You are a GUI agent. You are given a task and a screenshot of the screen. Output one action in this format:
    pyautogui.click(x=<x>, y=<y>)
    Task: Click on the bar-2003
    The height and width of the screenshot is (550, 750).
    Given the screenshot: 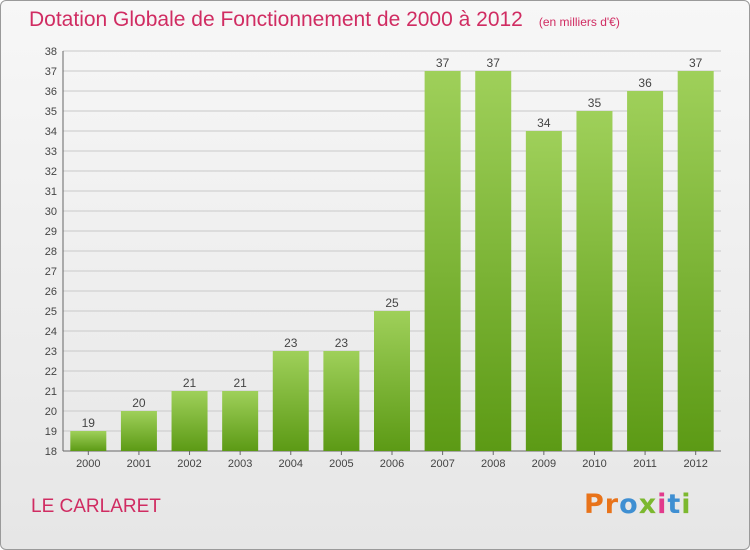 What is the action you would take?
    pyautogui.click(x=240, y=421)
    